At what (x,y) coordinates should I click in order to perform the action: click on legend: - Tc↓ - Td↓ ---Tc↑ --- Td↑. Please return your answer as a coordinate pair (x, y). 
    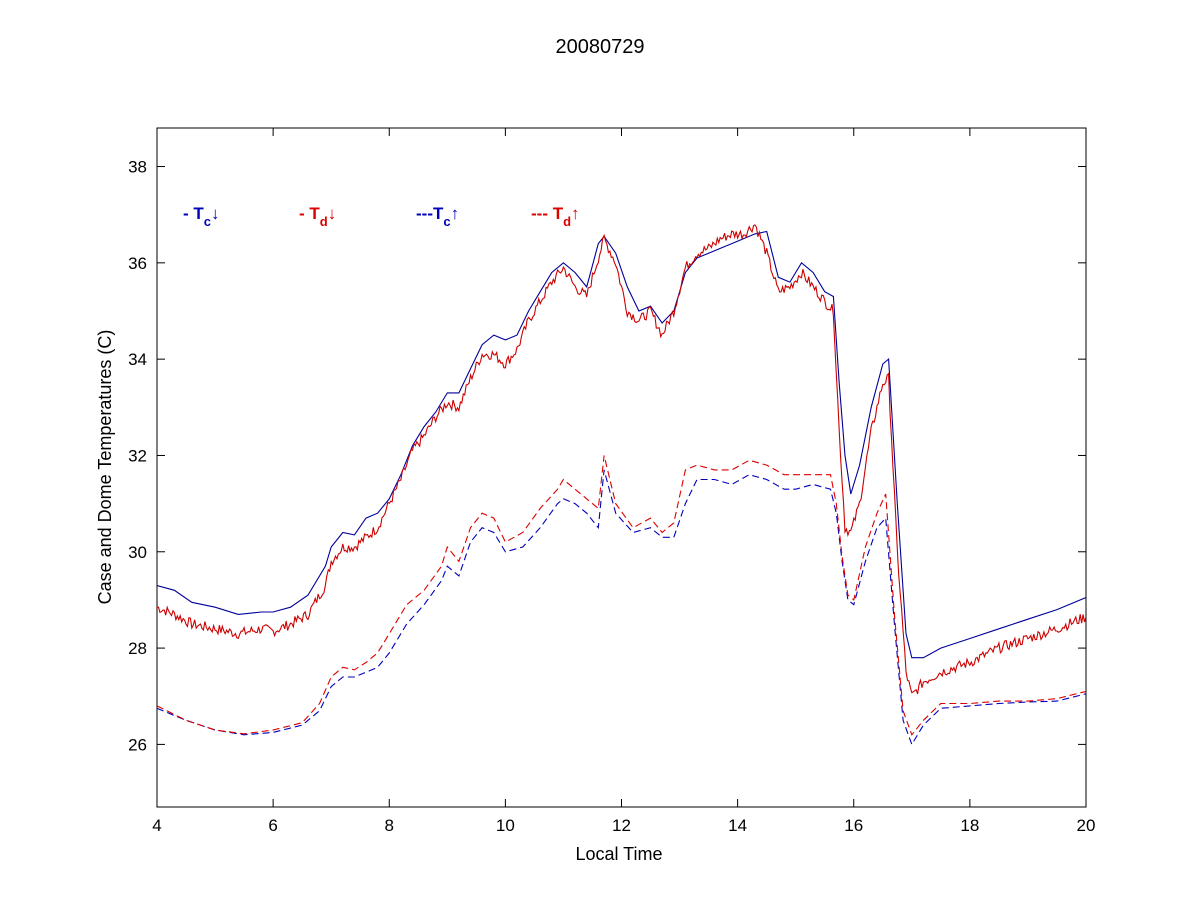
    Looking at the image, I should click on (381, 216).